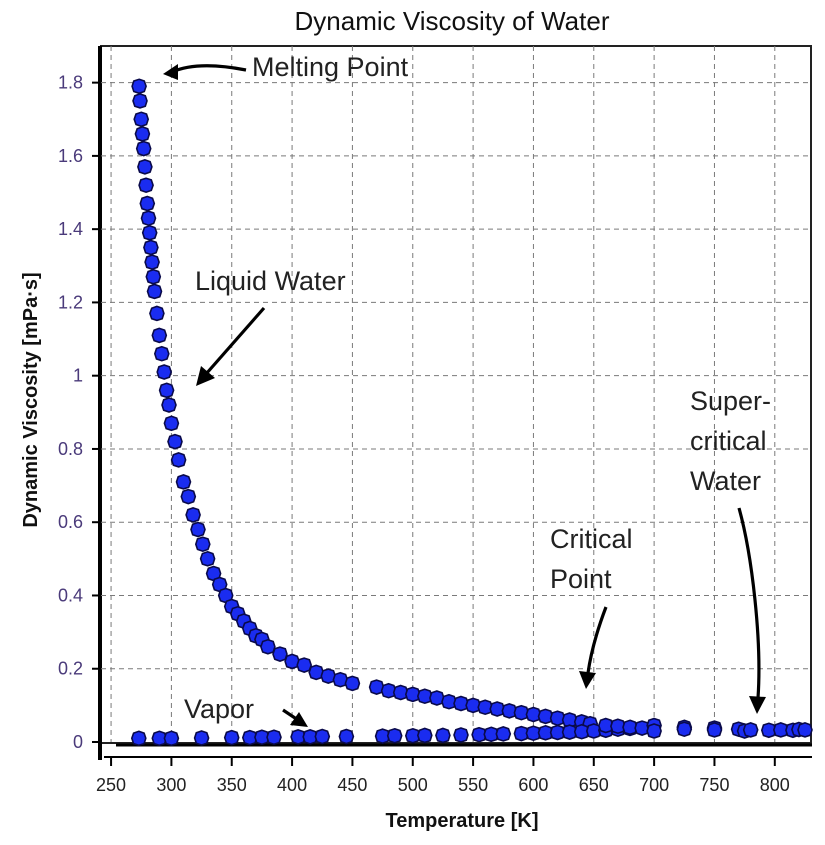 The image size is (825, 845). What do you see at coordinates (70, 522) in the screenshot?
I see `y-tick-label: 0.6` at bounding box center [70, 522].